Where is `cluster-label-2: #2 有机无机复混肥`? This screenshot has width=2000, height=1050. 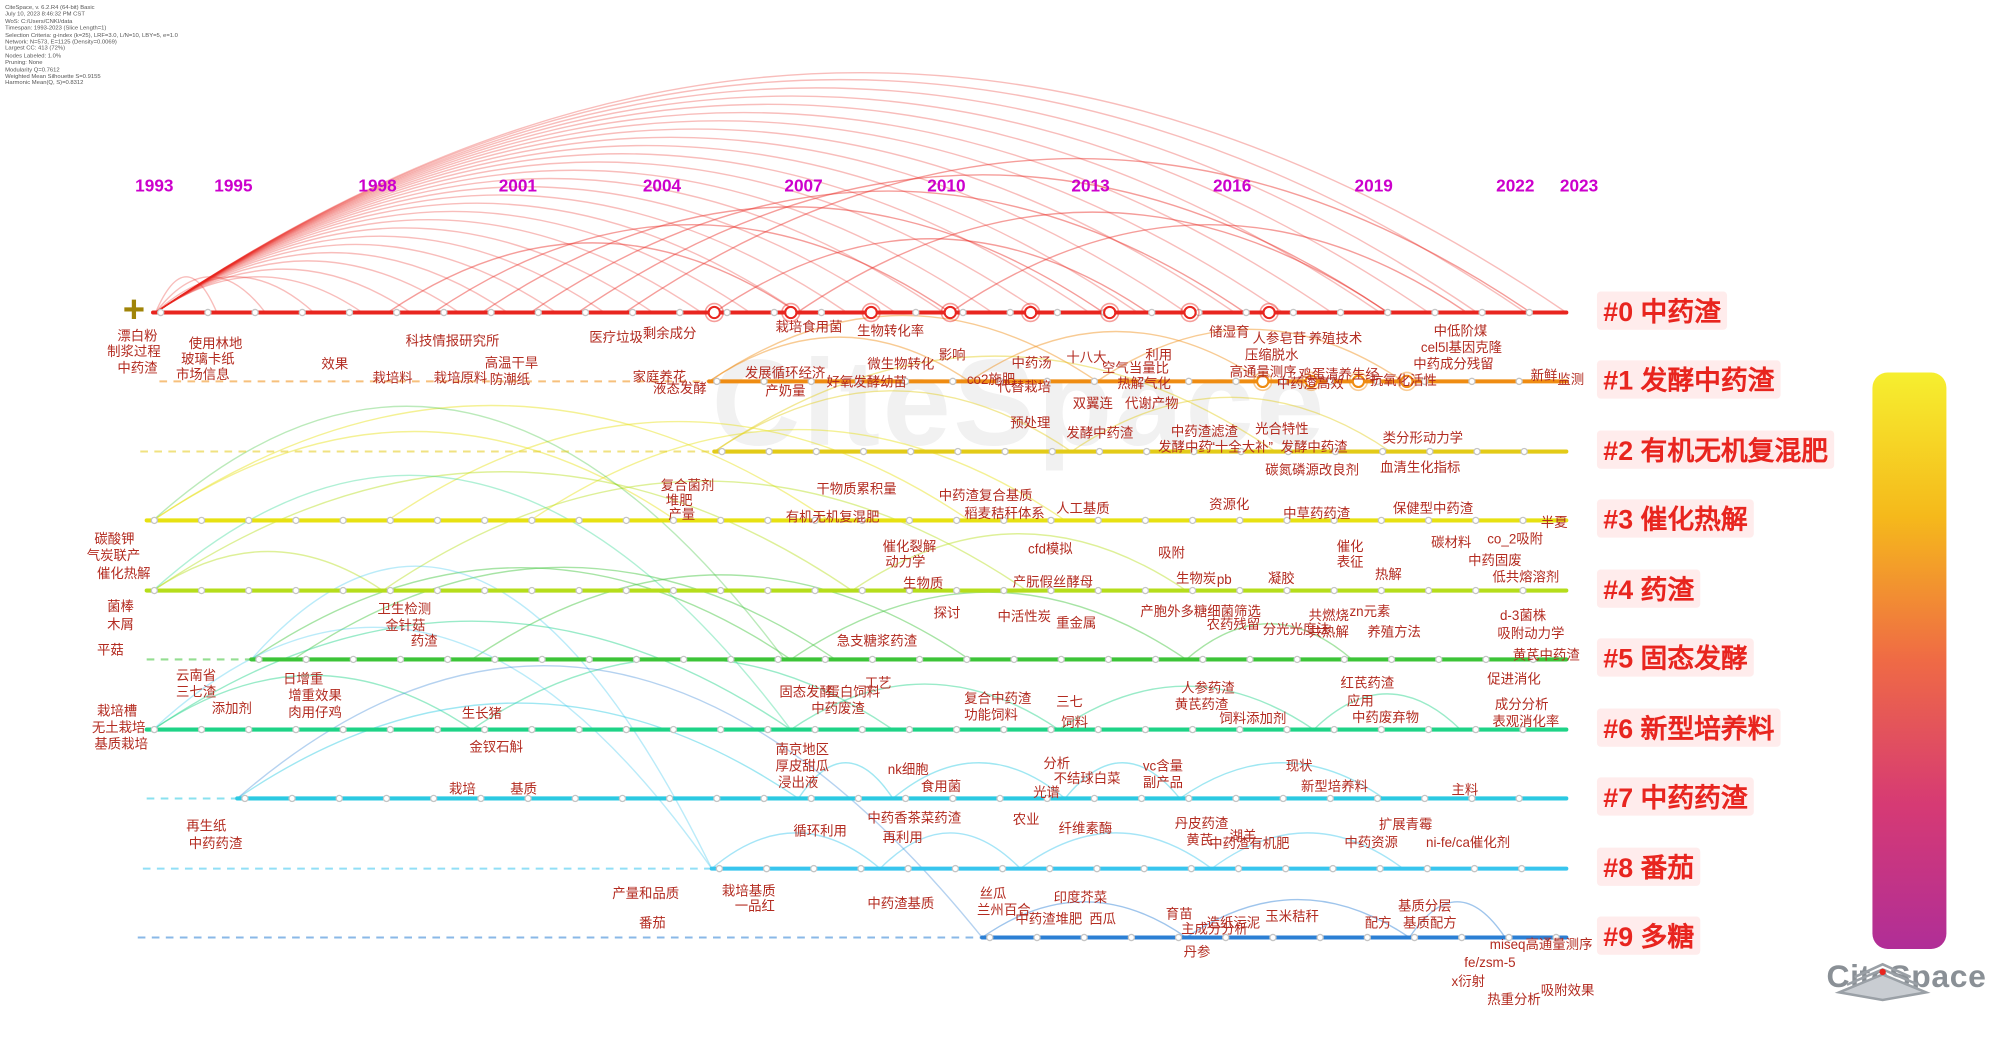 cluster-label-2: #2 有机无机复混肥 is located at coordinates (1715, 449).